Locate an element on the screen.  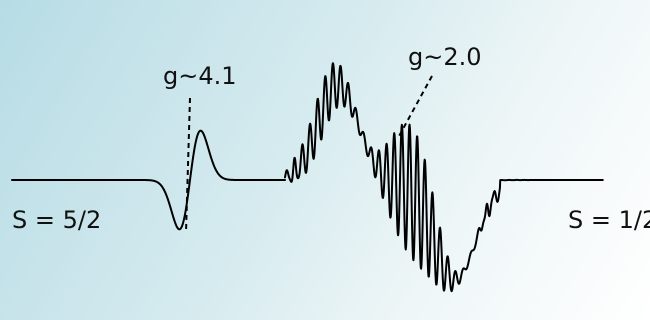
g-4-1-label: g~4.1 is located at coordinates (200, 76).